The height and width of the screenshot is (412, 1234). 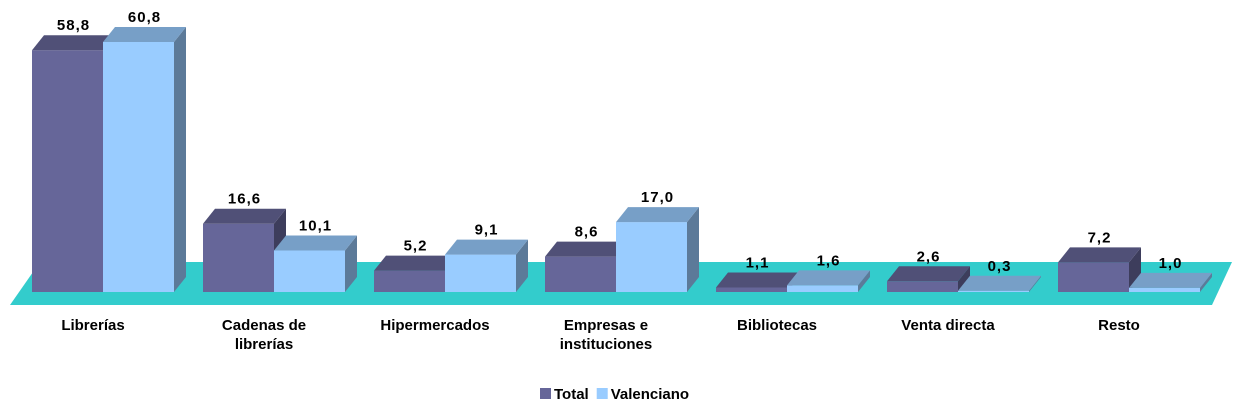 What do you see at coordinates (758, 262) in the screenshot?
I see `value-label: 1,1` at bounding box center [758, 262].